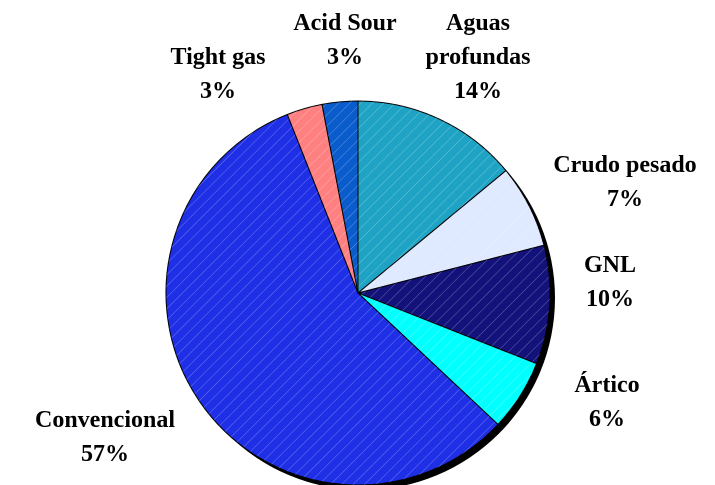  Describe the element at coordinates (105, 437) in the screenshot. I see `slice-label: Convencional 57%` at that location.